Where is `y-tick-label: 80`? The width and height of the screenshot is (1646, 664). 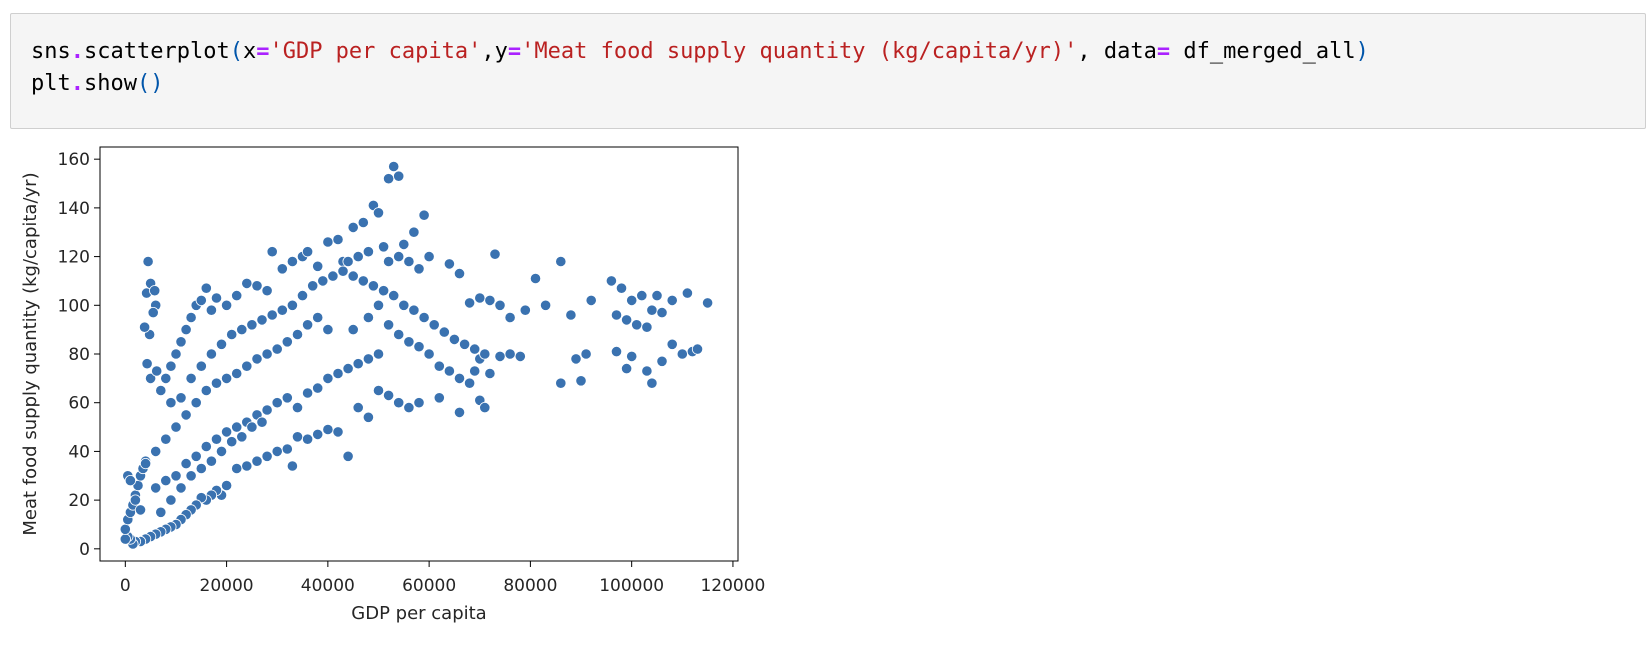 y-tick-label: 80 is located at coordinates (79, 355).